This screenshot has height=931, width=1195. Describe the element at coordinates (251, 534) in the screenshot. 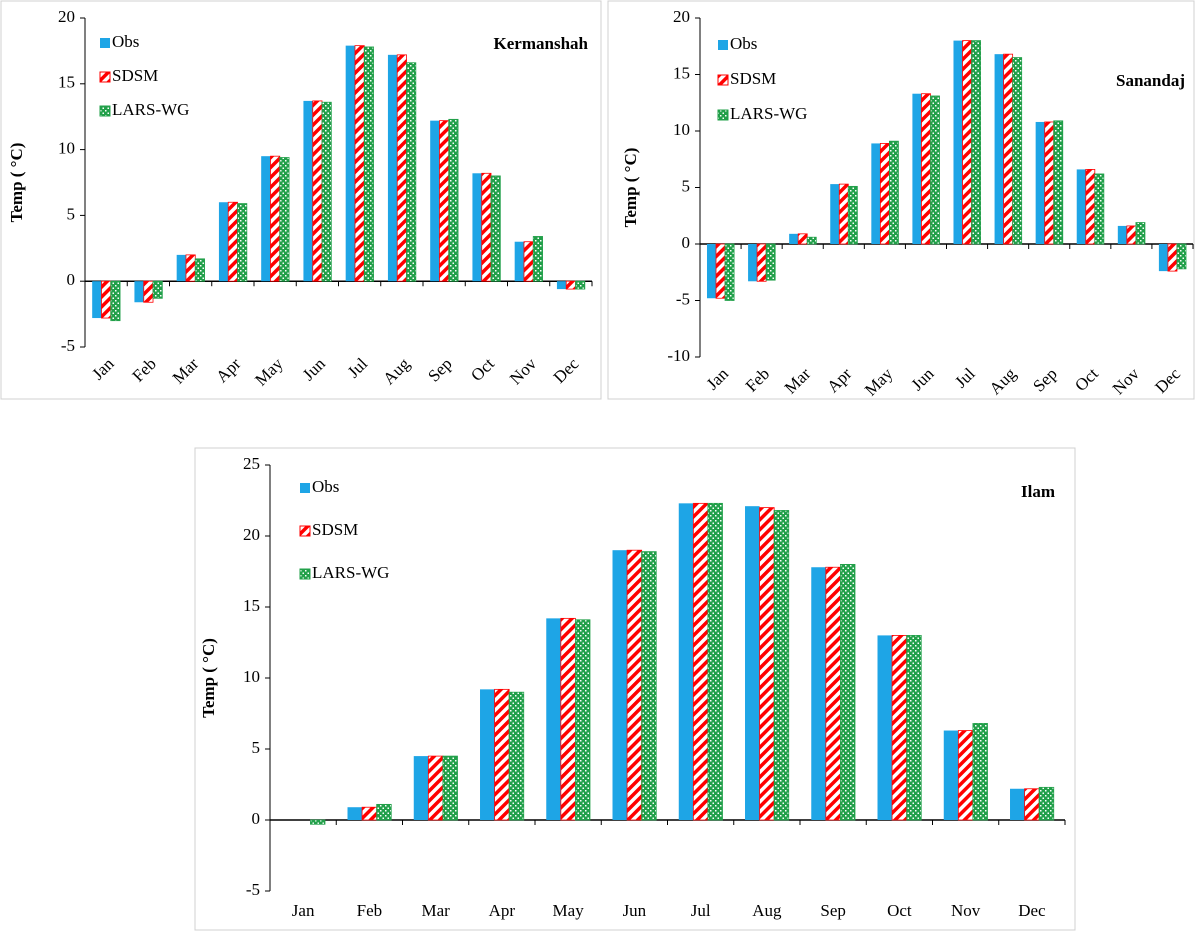

I see `y-tick-label: 20` at that location.